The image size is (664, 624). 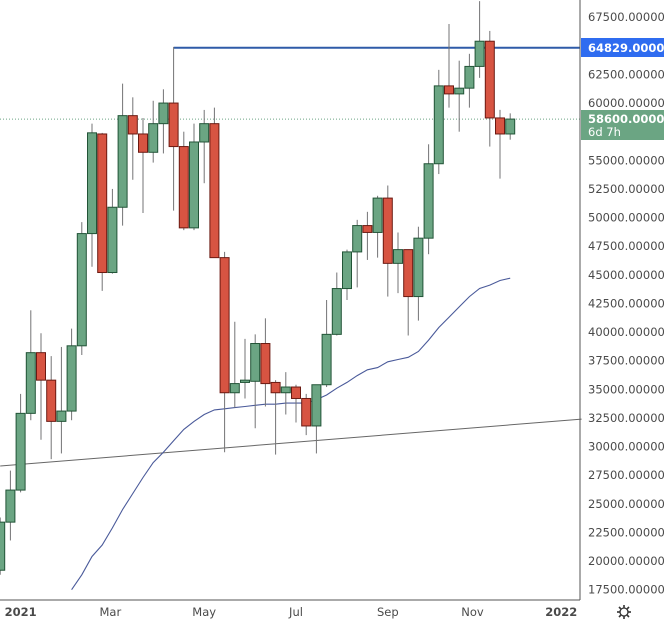 What do you see at coordinates (21, 612) in the screenshot?
I see `time-tick-label: 2021` at bounding box center [21, 612].